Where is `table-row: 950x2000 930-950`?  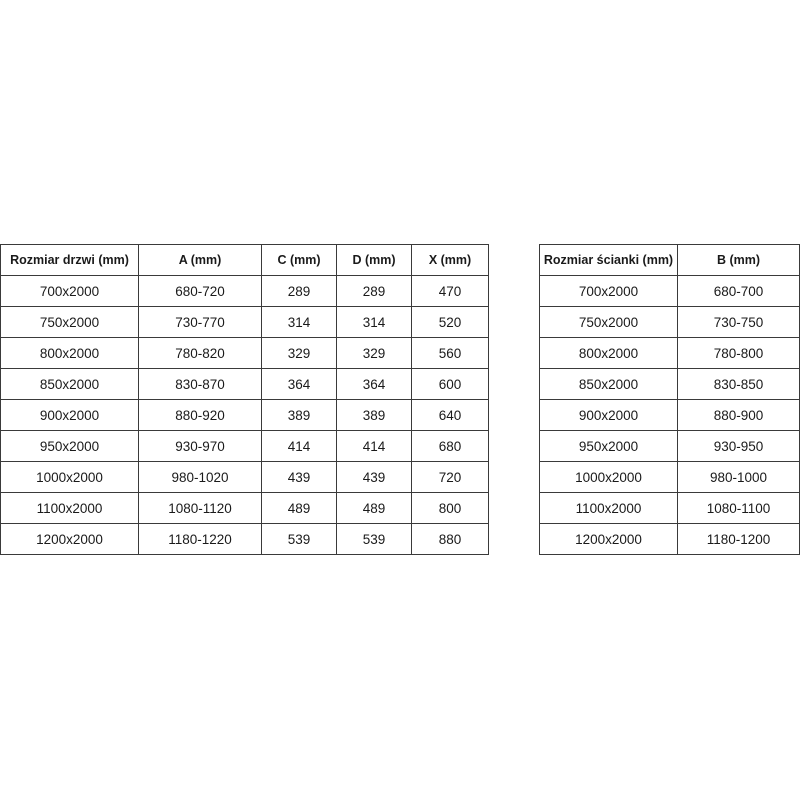 table-row: 950x2000 930-950 is located at coordinates (669, 446).